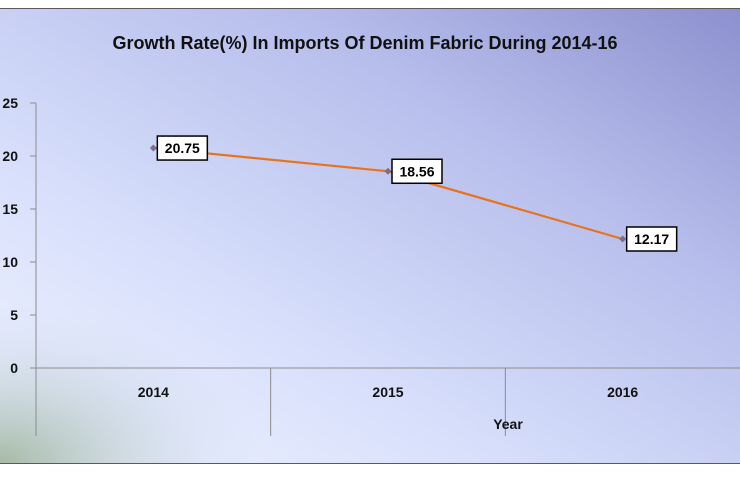  Describe the element at coordinates (388, 193) in the screenshot. I see `series-group` at that location.